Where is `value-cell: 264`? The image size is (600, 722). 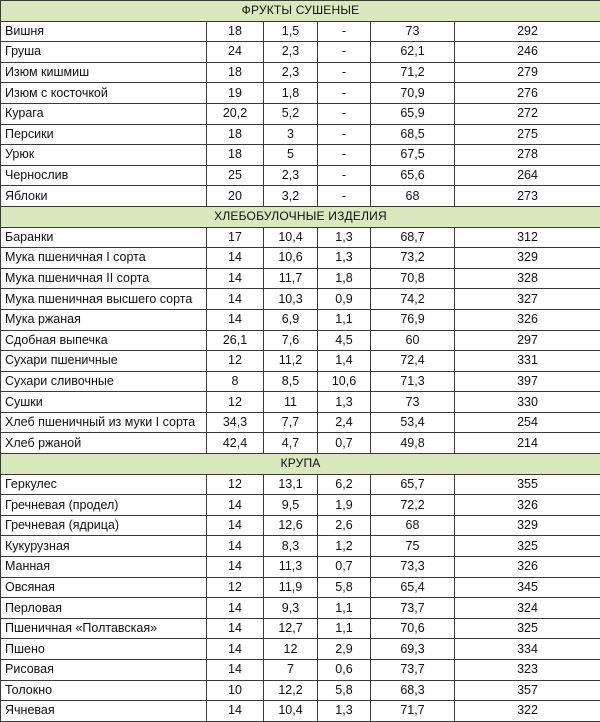 value-cell: 264 is located at coordinates (527, 175).